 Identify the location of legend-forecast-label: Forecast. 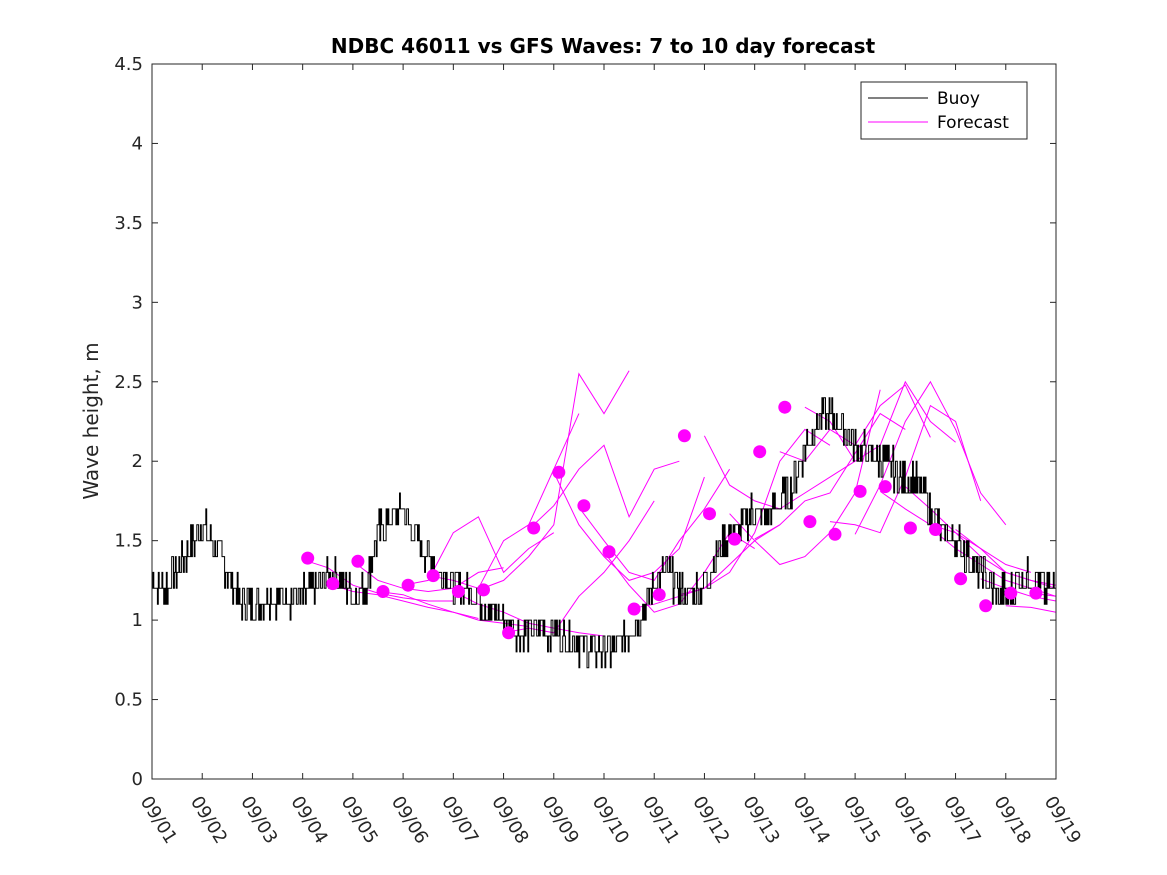
(973, 123).